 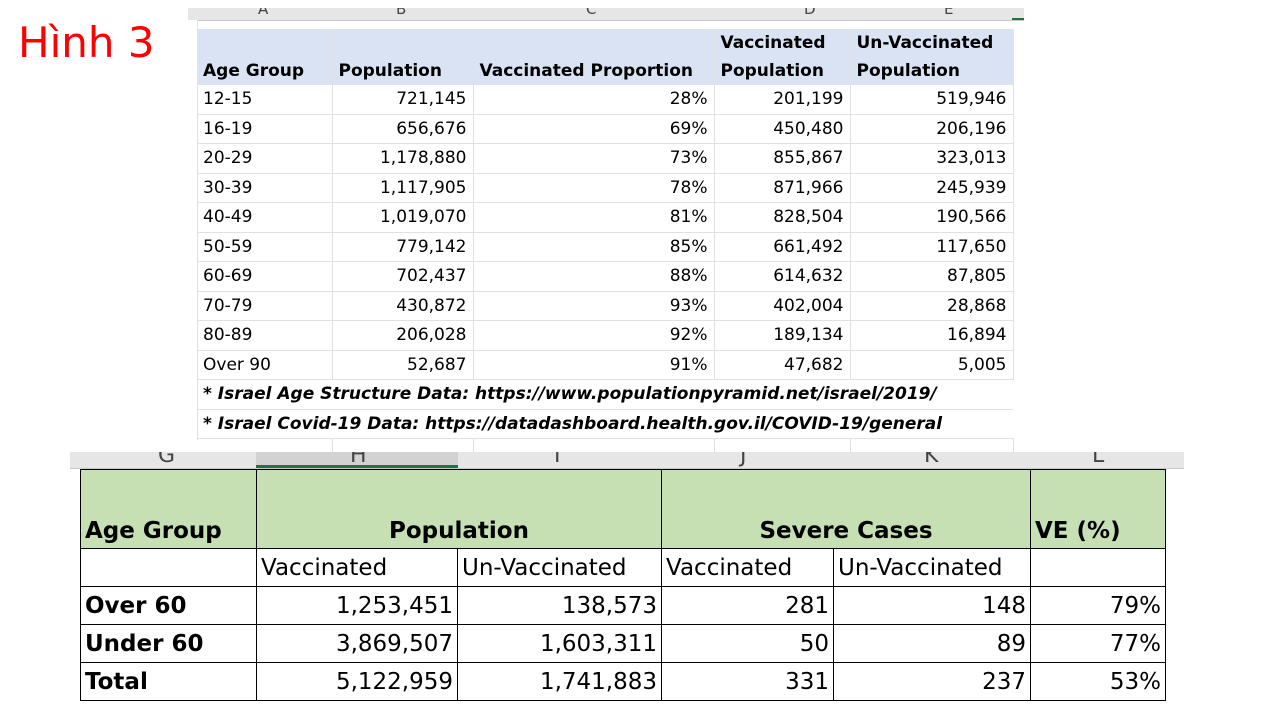 I want to click on cell: 1,117,905, so click(x=403, y=188).